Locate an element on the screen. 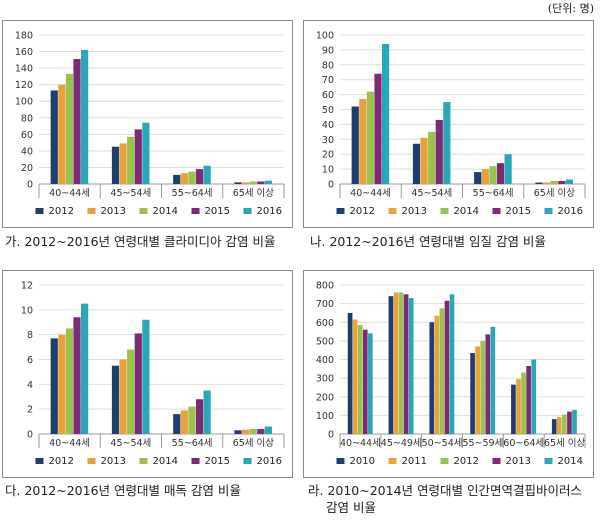 This screenshot has height=527, width=600. y-tick-label: 50 is located at coordinates (328, 110).